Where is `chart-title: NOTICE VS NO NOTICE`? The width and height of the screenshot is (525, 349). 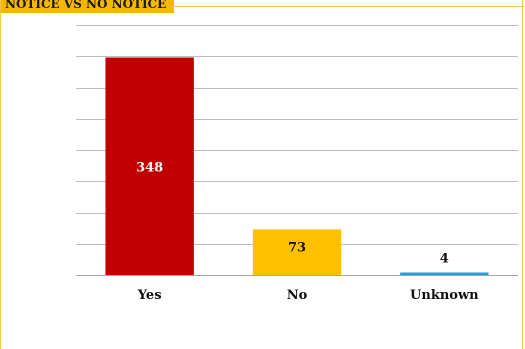
chart-title: NOTICE VS NO NOTICE is located at coordinates (88, 6).